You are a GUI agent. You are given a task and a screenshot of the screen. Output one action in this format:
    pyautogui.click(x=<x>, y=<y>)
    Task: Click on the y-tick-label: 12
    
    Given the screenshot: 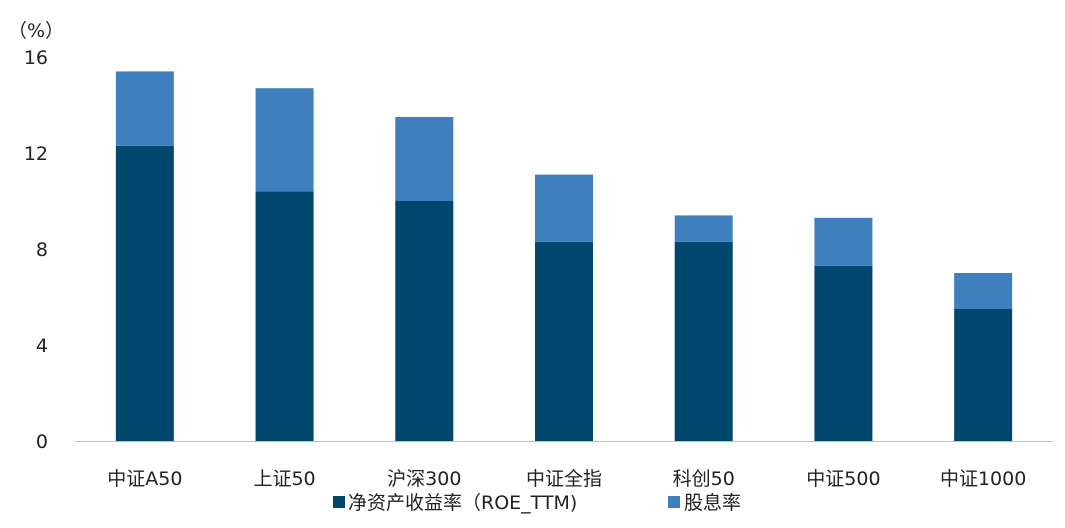 What is the action you would take?
    pyautogui.click(x=36, y=154)
    